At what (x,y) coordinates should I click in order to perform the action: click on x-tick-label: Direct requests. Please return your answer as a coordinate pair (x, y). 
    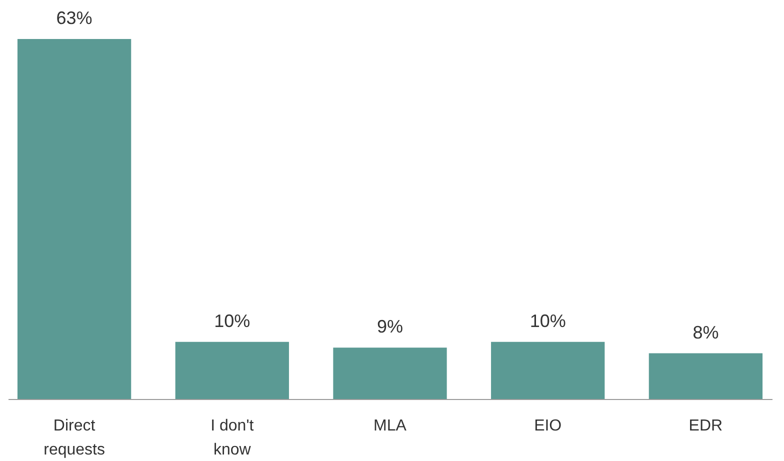
    Looking at the image, I should click on (74, 438).